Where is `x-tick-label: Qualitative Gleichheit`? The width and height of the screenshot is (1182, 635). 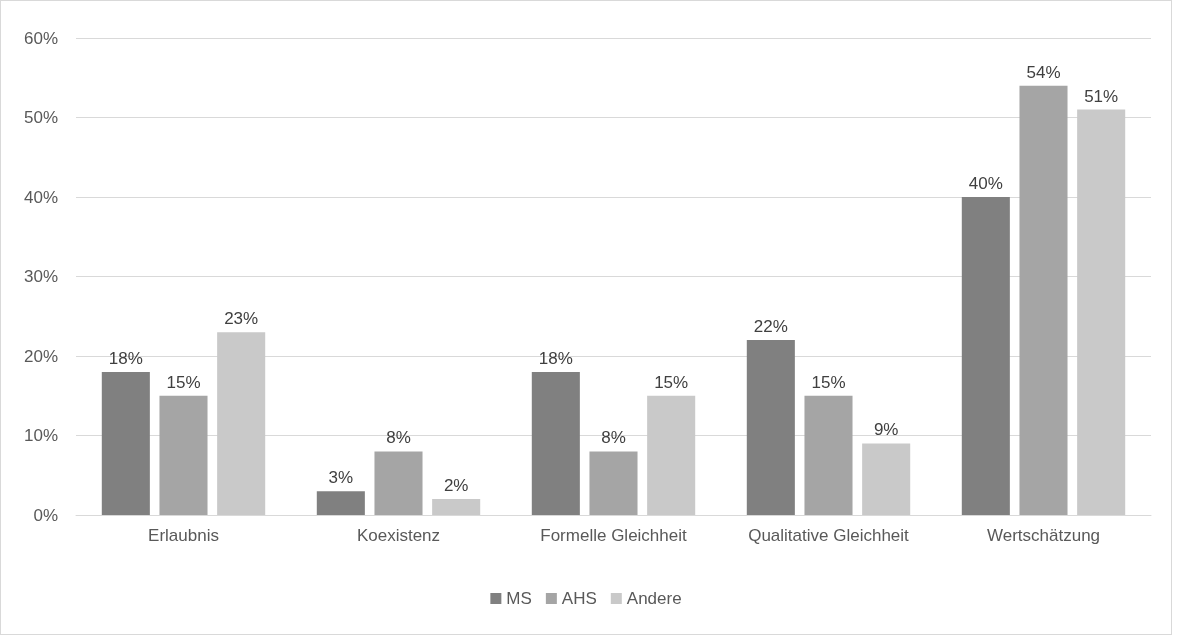
x-tick-label: Qualitative Gleichheit is located at coordinates (829, 535).